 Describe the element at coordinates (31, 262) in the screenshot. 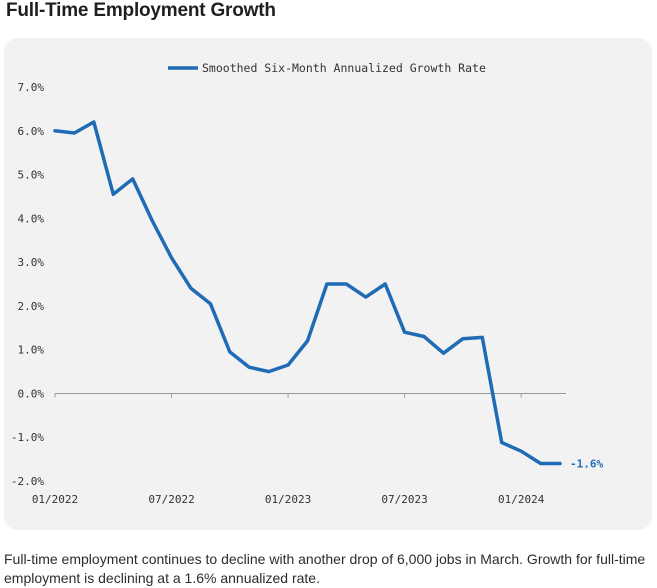

I see `y-tick-label: 3.0%` at that location.